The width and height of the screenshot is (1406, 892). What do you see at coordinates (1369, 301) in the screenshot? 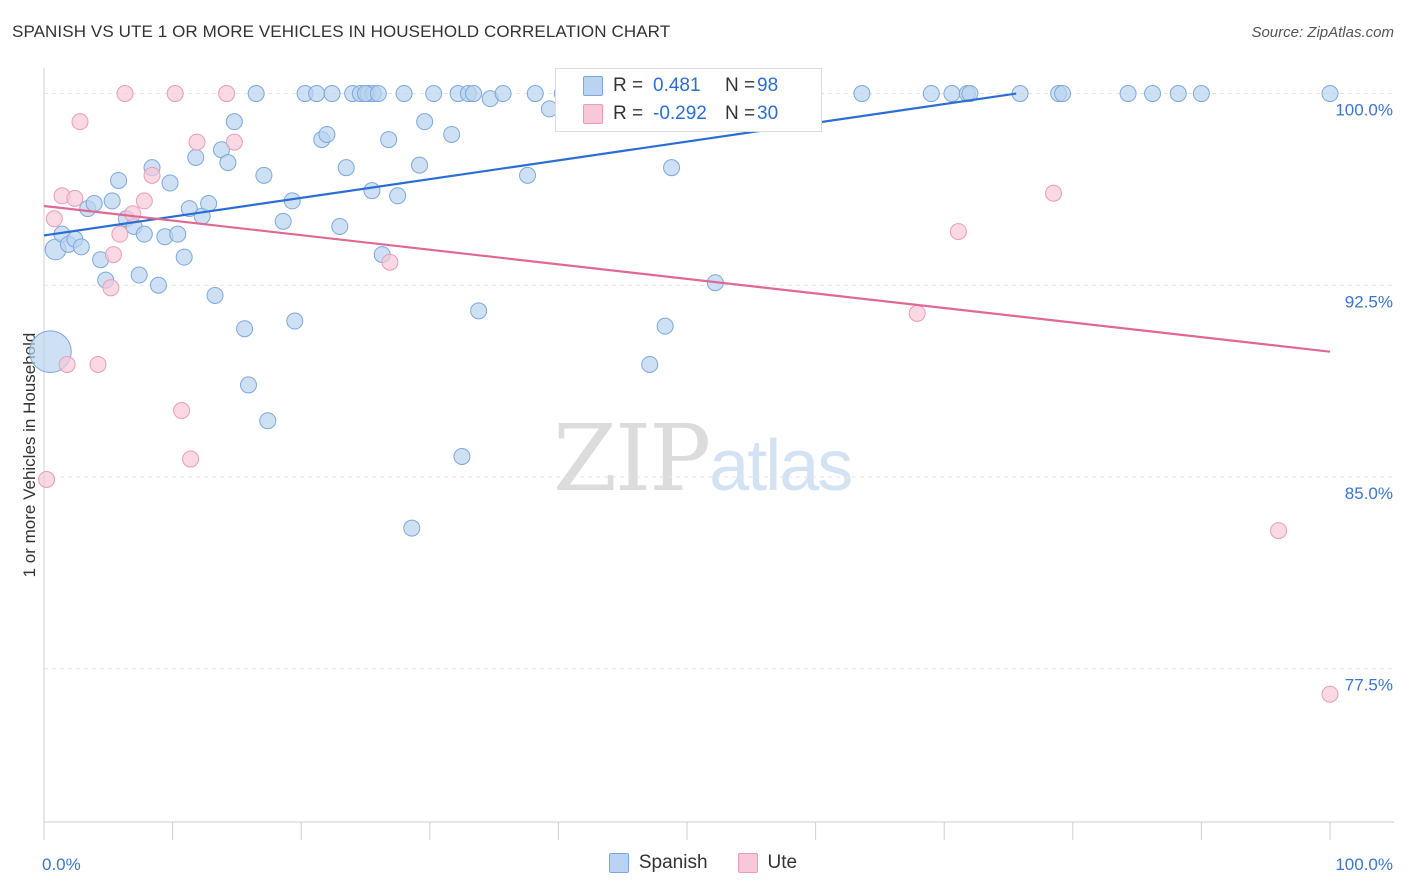
I see `y-tick-label: 92.5%` at bounding box center [1369, 301].